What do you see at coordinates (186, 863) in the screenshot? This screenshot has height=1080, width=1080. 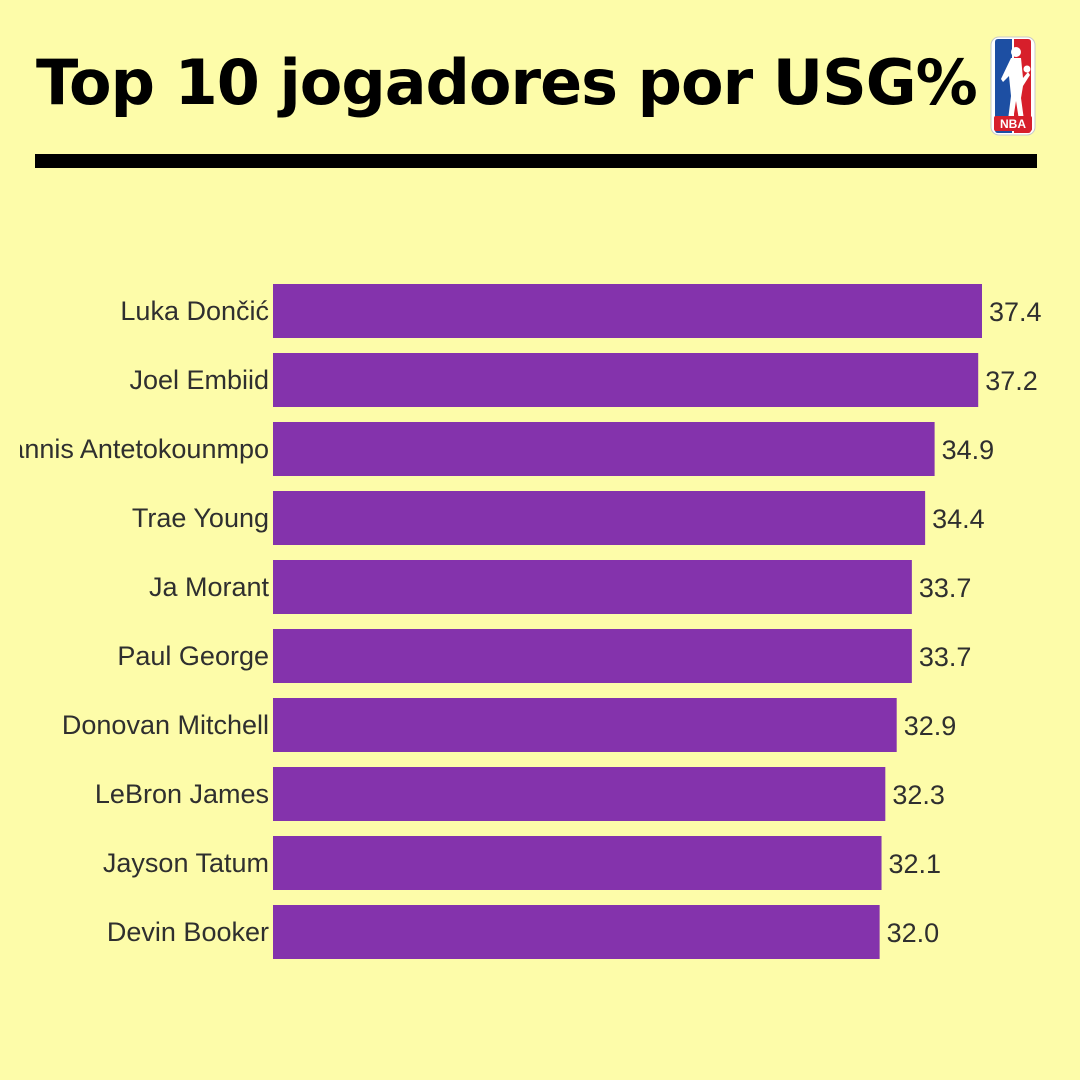 I see `category-label: Jayson Tatum` at bounding box center [186, 863].